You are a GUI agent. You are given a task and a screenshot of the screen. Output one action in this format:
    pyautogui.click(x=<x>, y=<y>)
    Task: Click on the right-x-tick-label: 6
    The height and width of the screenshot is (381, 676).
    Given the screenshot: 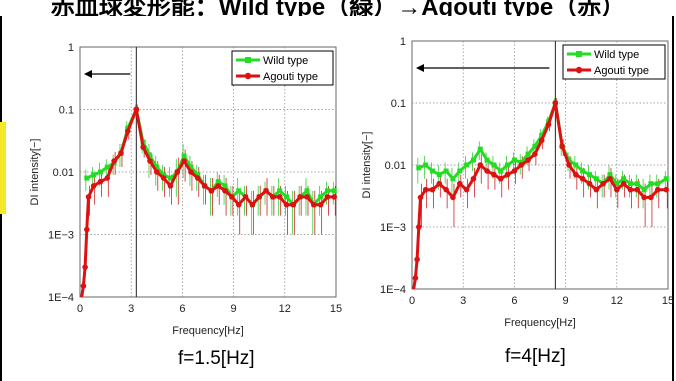 What is the action you would take?
    pyautogui.click(x=514, y=301)
    